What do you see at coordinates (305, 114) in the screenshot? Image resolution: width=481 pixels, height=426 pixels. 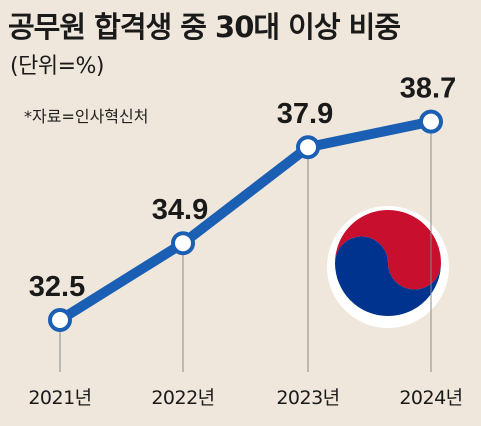 I see `data-label: 37.9` at bounding box center [305, 114].